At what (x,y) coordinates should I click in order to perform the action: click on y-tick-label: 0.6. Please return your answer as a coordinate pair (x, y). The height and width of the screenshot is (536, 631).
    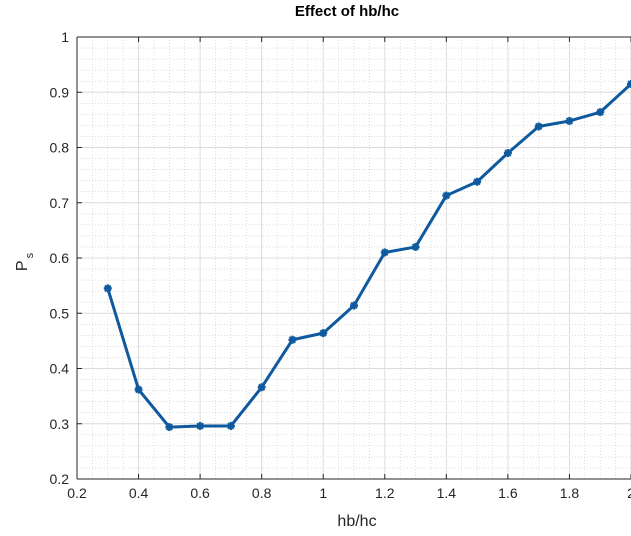
    Looking at the image, I should click on (60, 258).